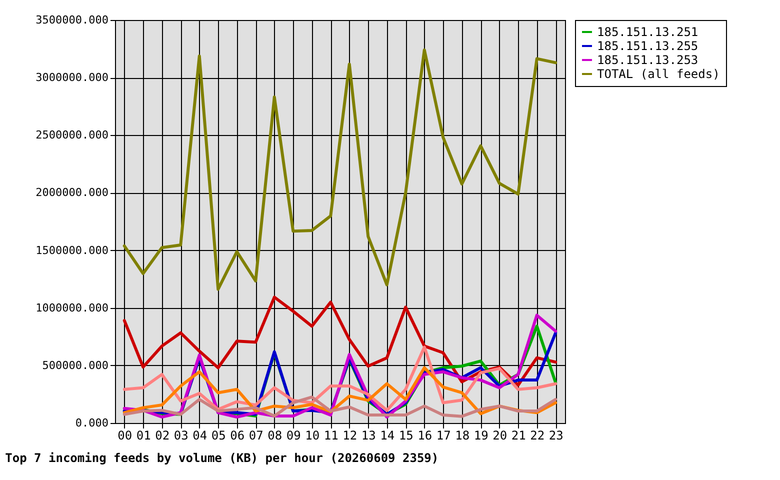 Image resolution: width=780 pixels, height=480 pixels. What do you see at coordinates (256, 435) in the screenshot?
I see `x-tick-label: 07` at bounding box center [256, 435].